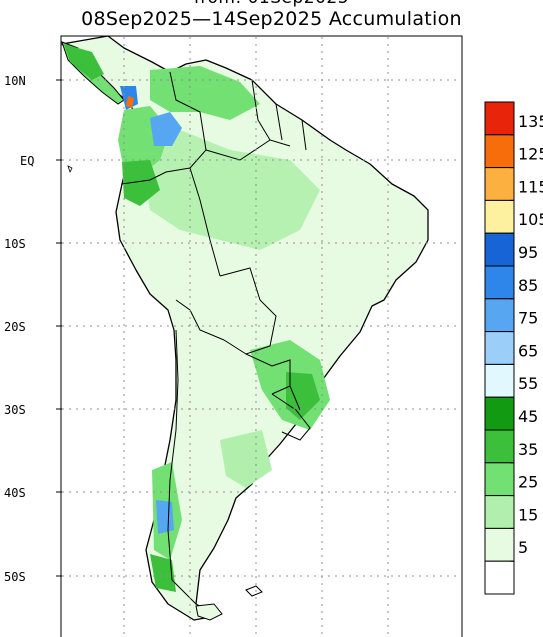  What do you see at coordinates (27, 161) in the screenshot?
I see `lat-label-eq: EQ` at bounding box center [27, 161].